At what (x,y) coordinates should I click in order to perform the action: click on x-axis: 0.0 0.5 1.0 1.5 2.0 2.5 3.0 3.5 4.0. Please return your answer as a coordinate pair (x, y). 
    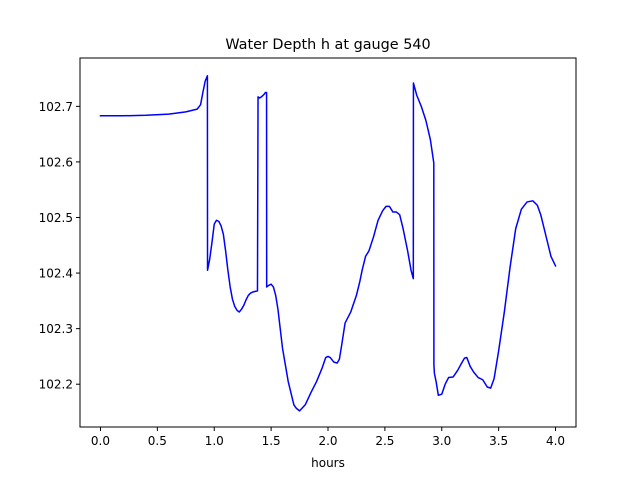
    Looking at the image, I should click on (328, 437).